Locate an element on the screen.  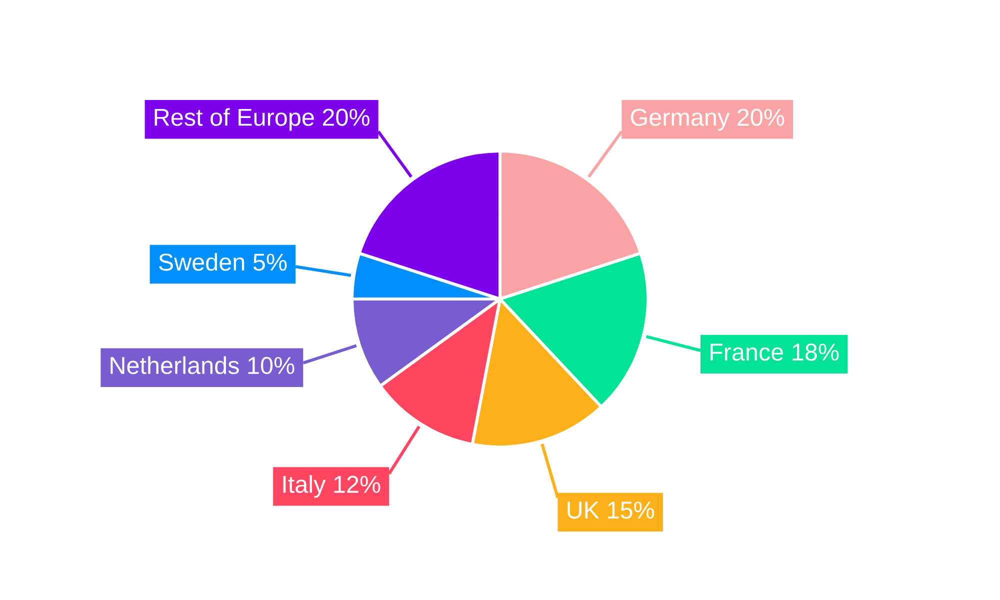
slice-label: Sweden 5% is located at coordinates (222, 261).